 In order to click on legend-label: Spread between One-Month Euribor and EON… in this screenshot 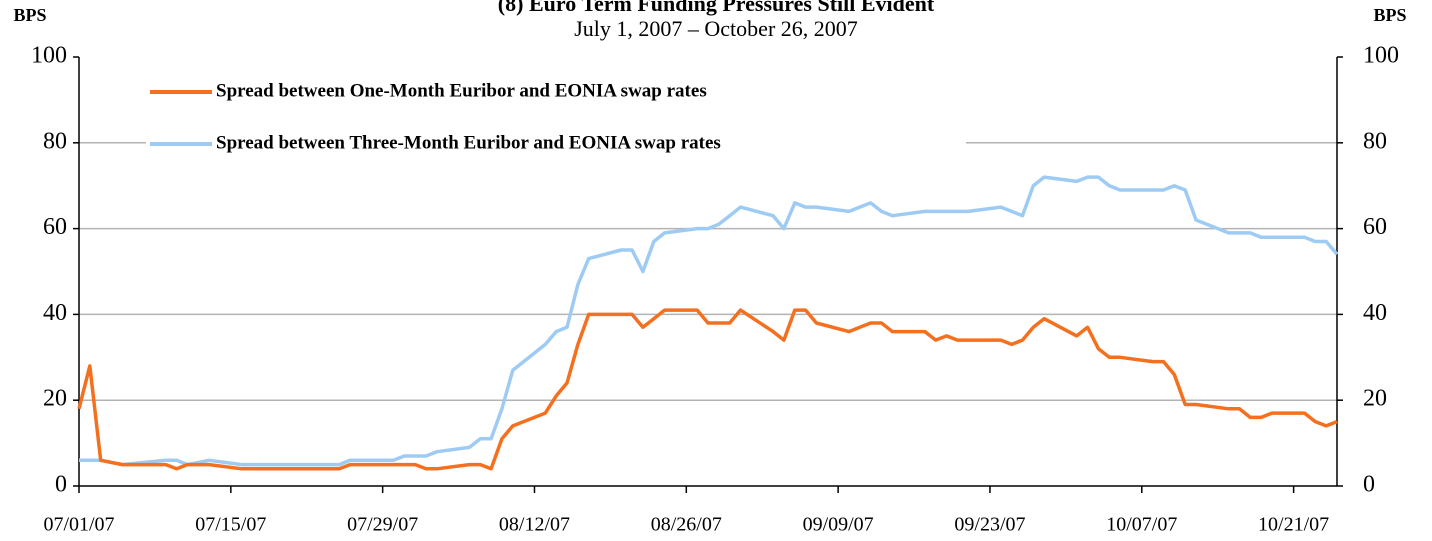, I will do `click(461, 90)`.